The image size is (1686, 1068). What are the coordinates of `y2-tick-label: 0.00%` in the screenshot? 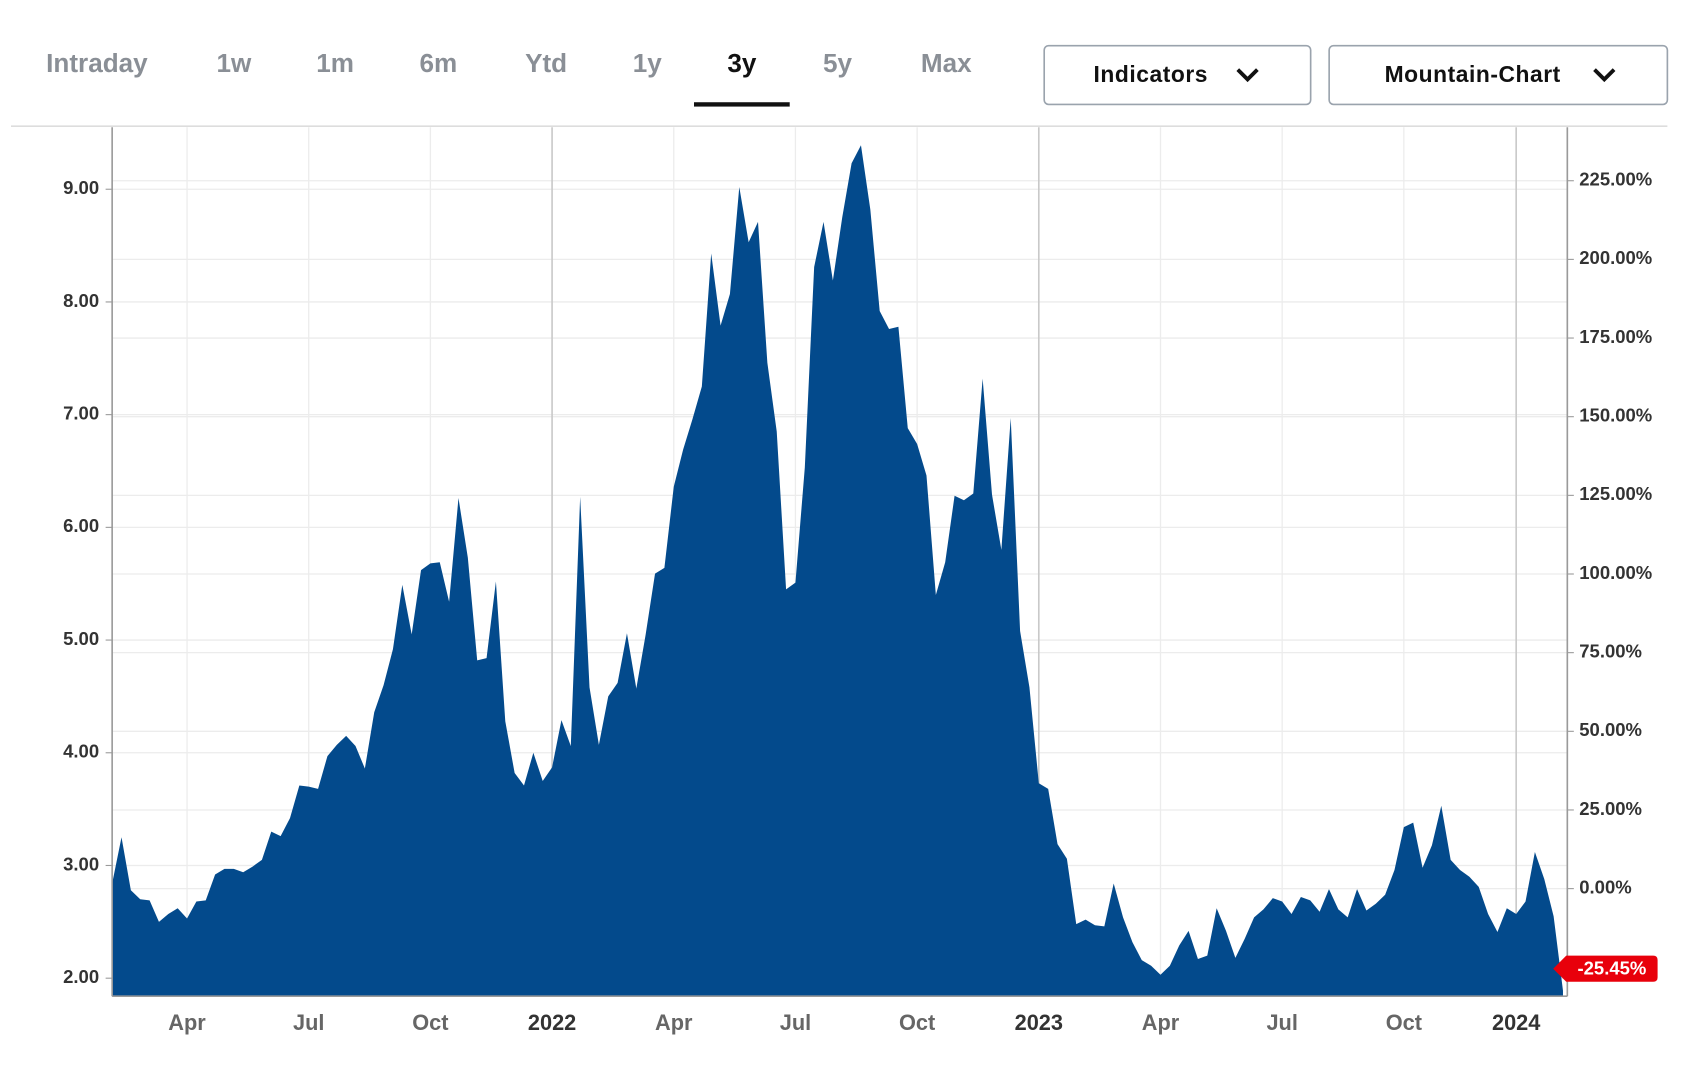 It's located at (1605, 886).